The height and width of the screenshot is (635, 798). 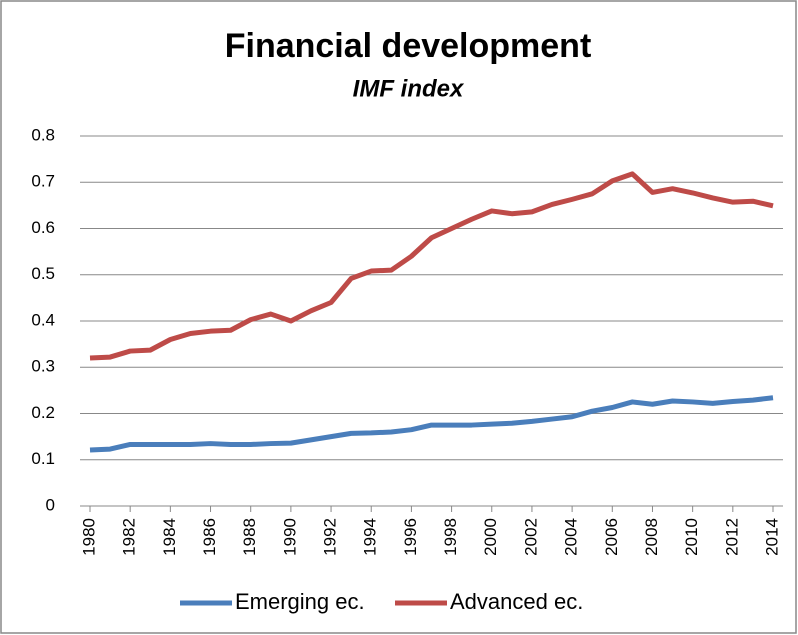 What do you see at coordinates (691, 537) in the screenshot?
I see `x-tick-label: 2010` at bounding box center [691, 537].